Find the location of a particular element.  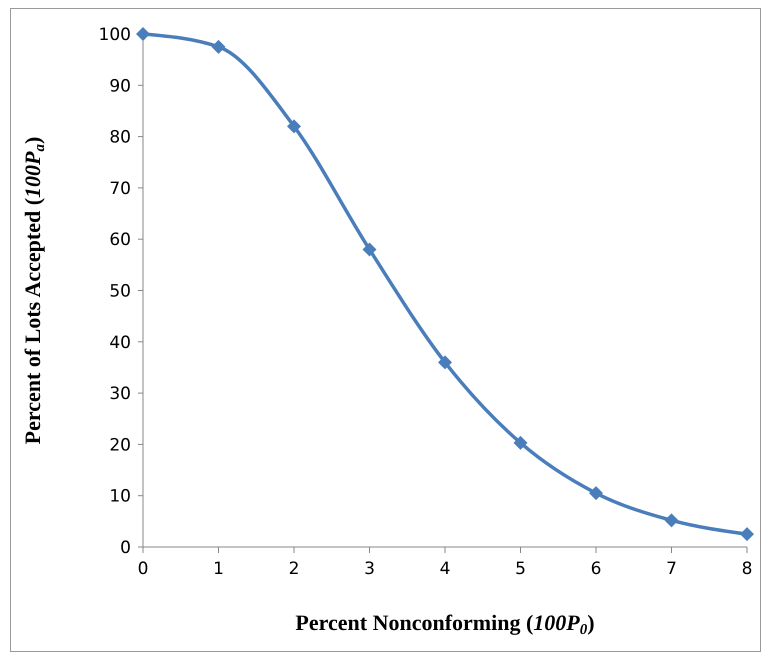

y-tick-label: 20 is located at coordinates (120, 445).